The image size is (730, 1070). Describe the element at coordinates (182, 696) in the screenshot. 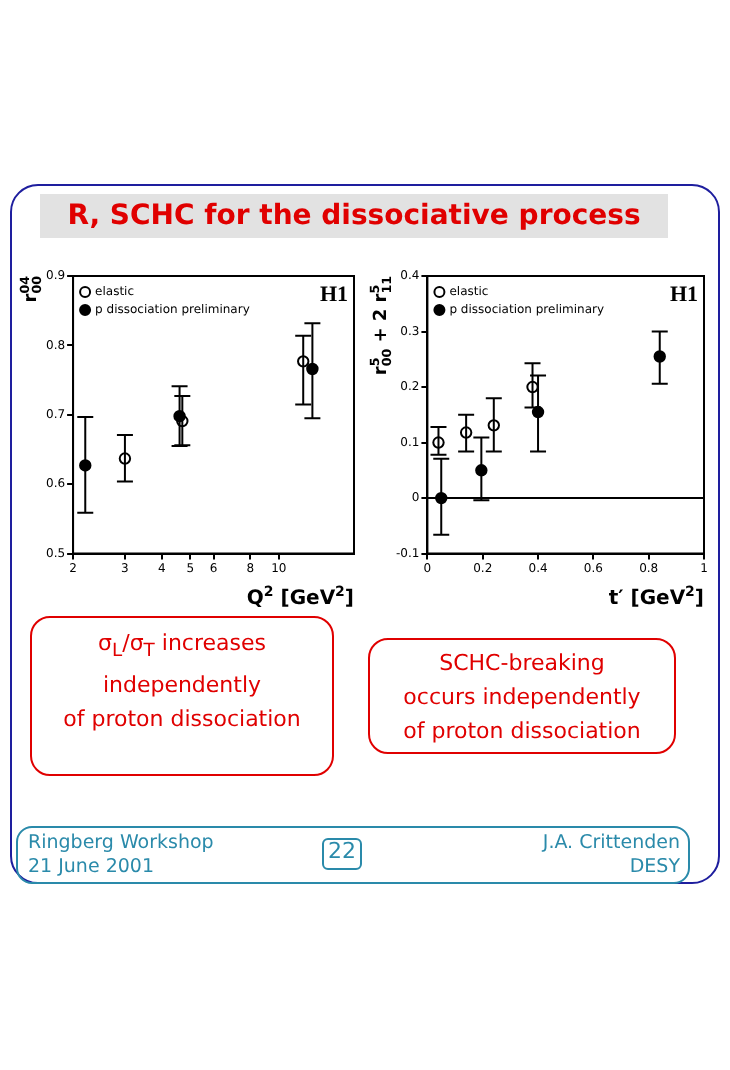

I see `text: σ$_{L}$/σ$_{T}$ increases independently of proton dissociation` at that location.